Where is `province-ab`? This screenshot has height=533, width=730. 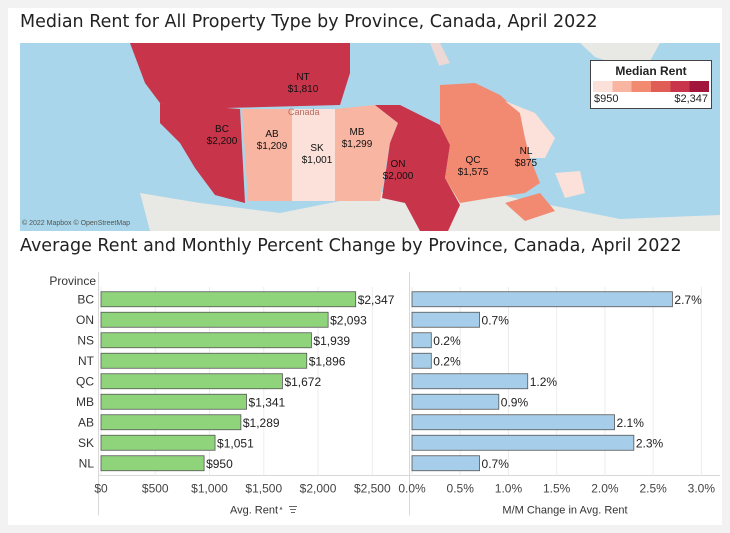 province-ab is located at coordinates (267, 155).